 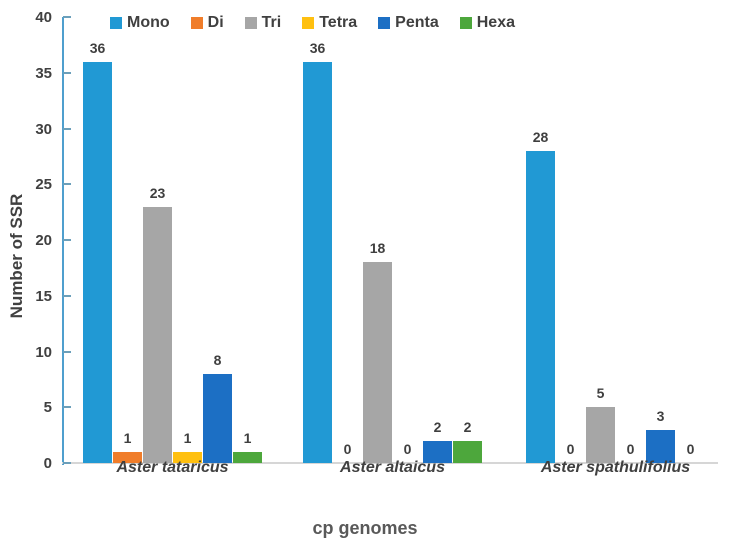 I want to click on legend: Mono Di Tri Tetra Penta Hexa, so click(x=312, y=23).